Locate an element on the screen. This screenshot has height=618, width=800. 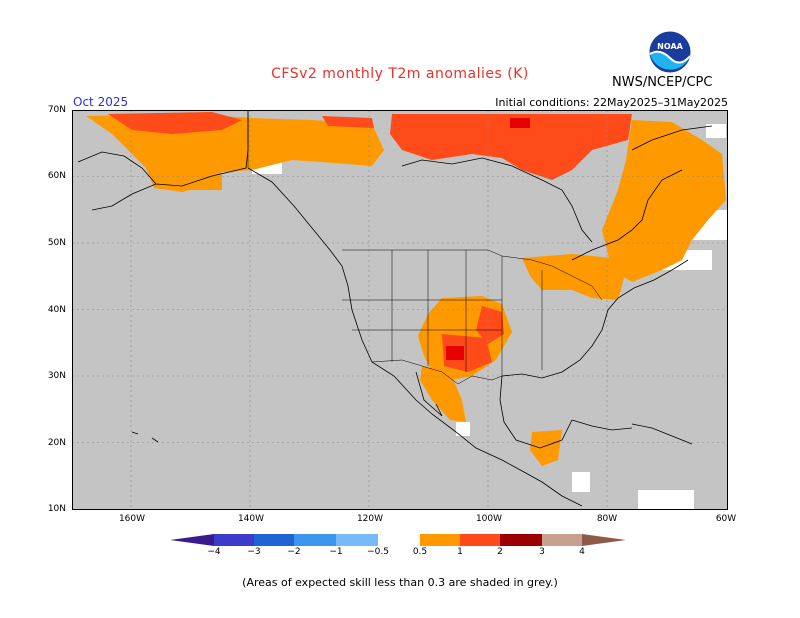
colorbar is located at coordinates (398, 540).